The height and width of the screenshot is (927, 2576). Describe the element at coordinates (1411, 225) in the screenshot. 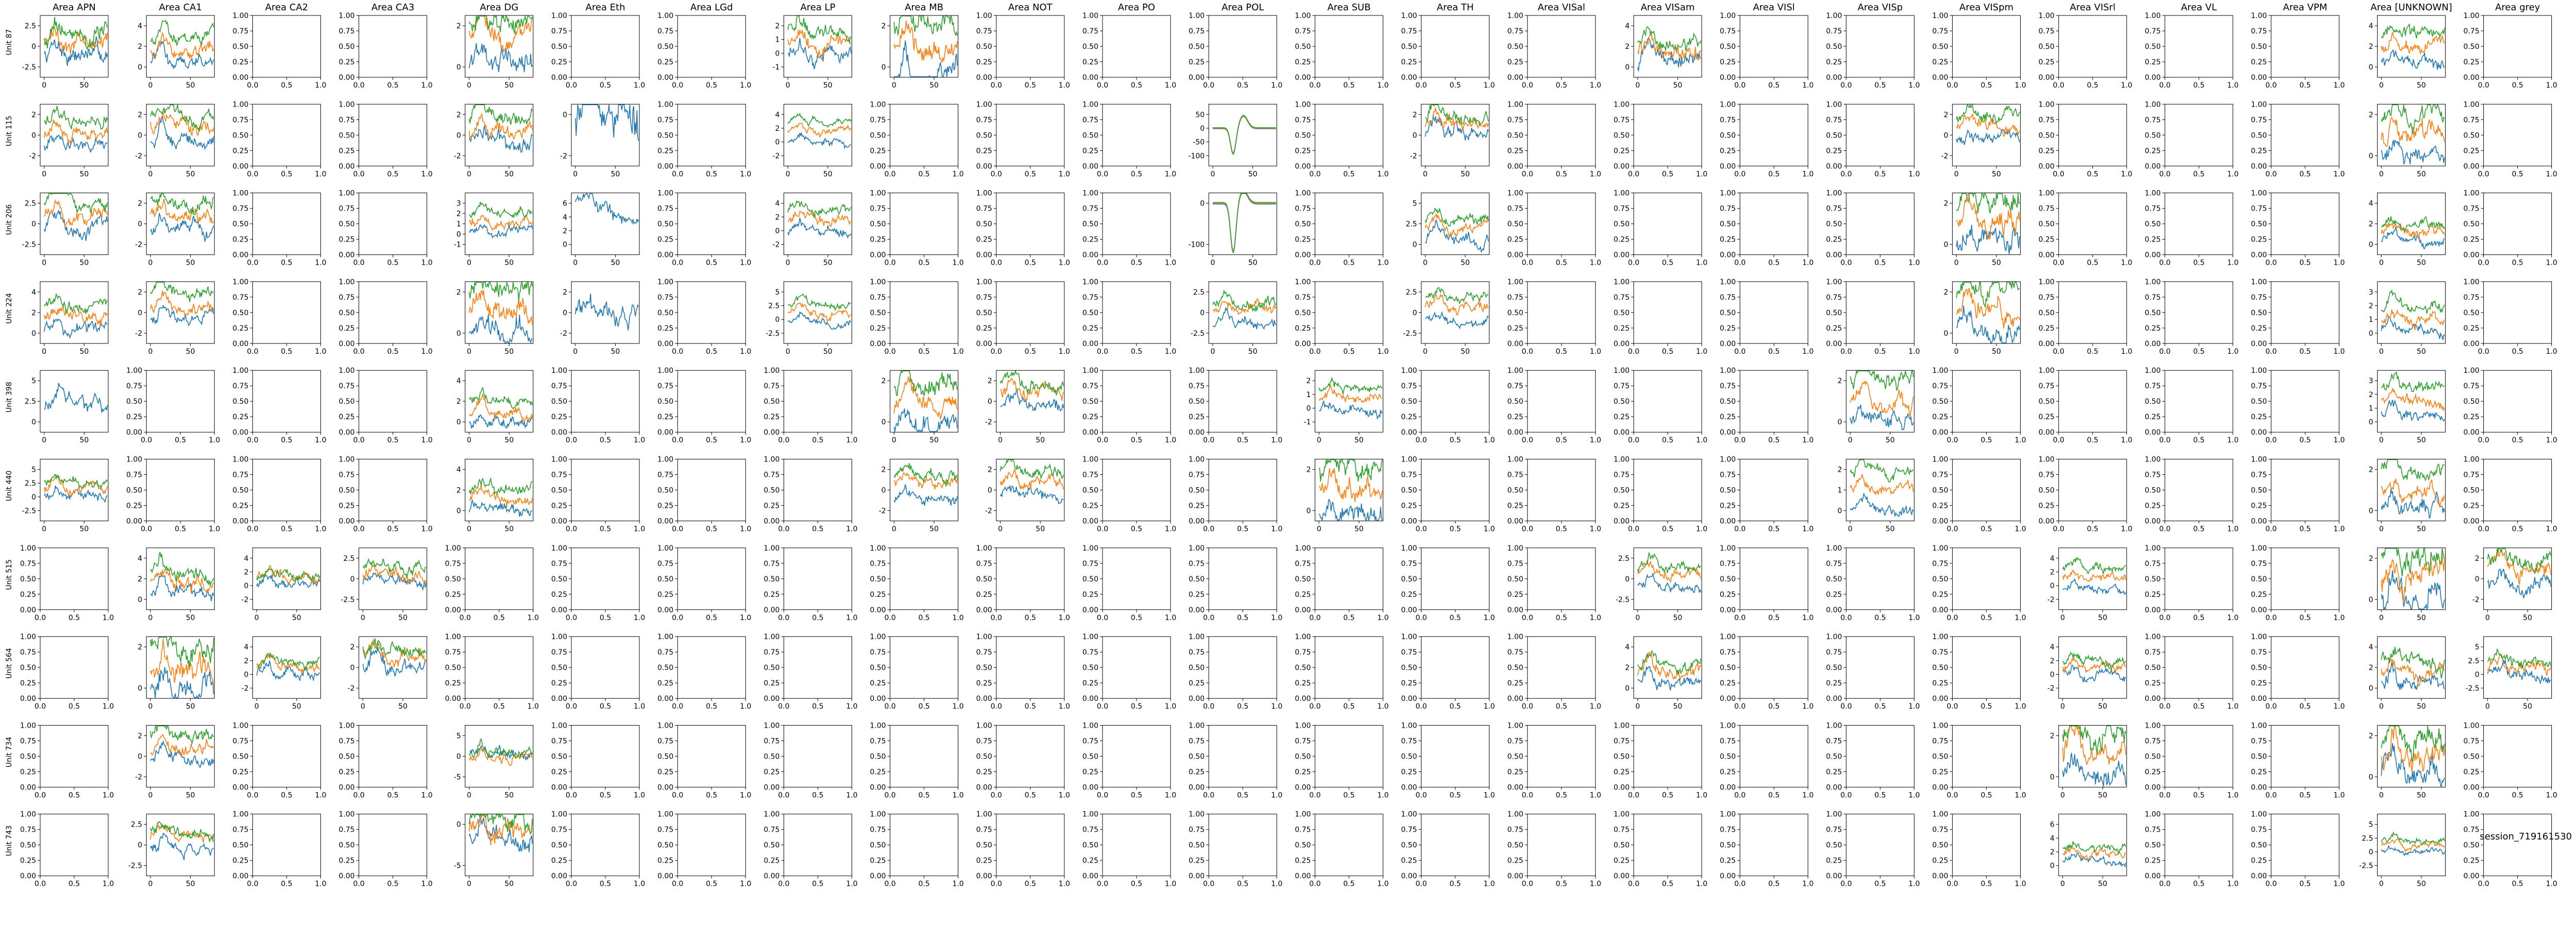

I see `y-tick-label: 2.5` at that location.